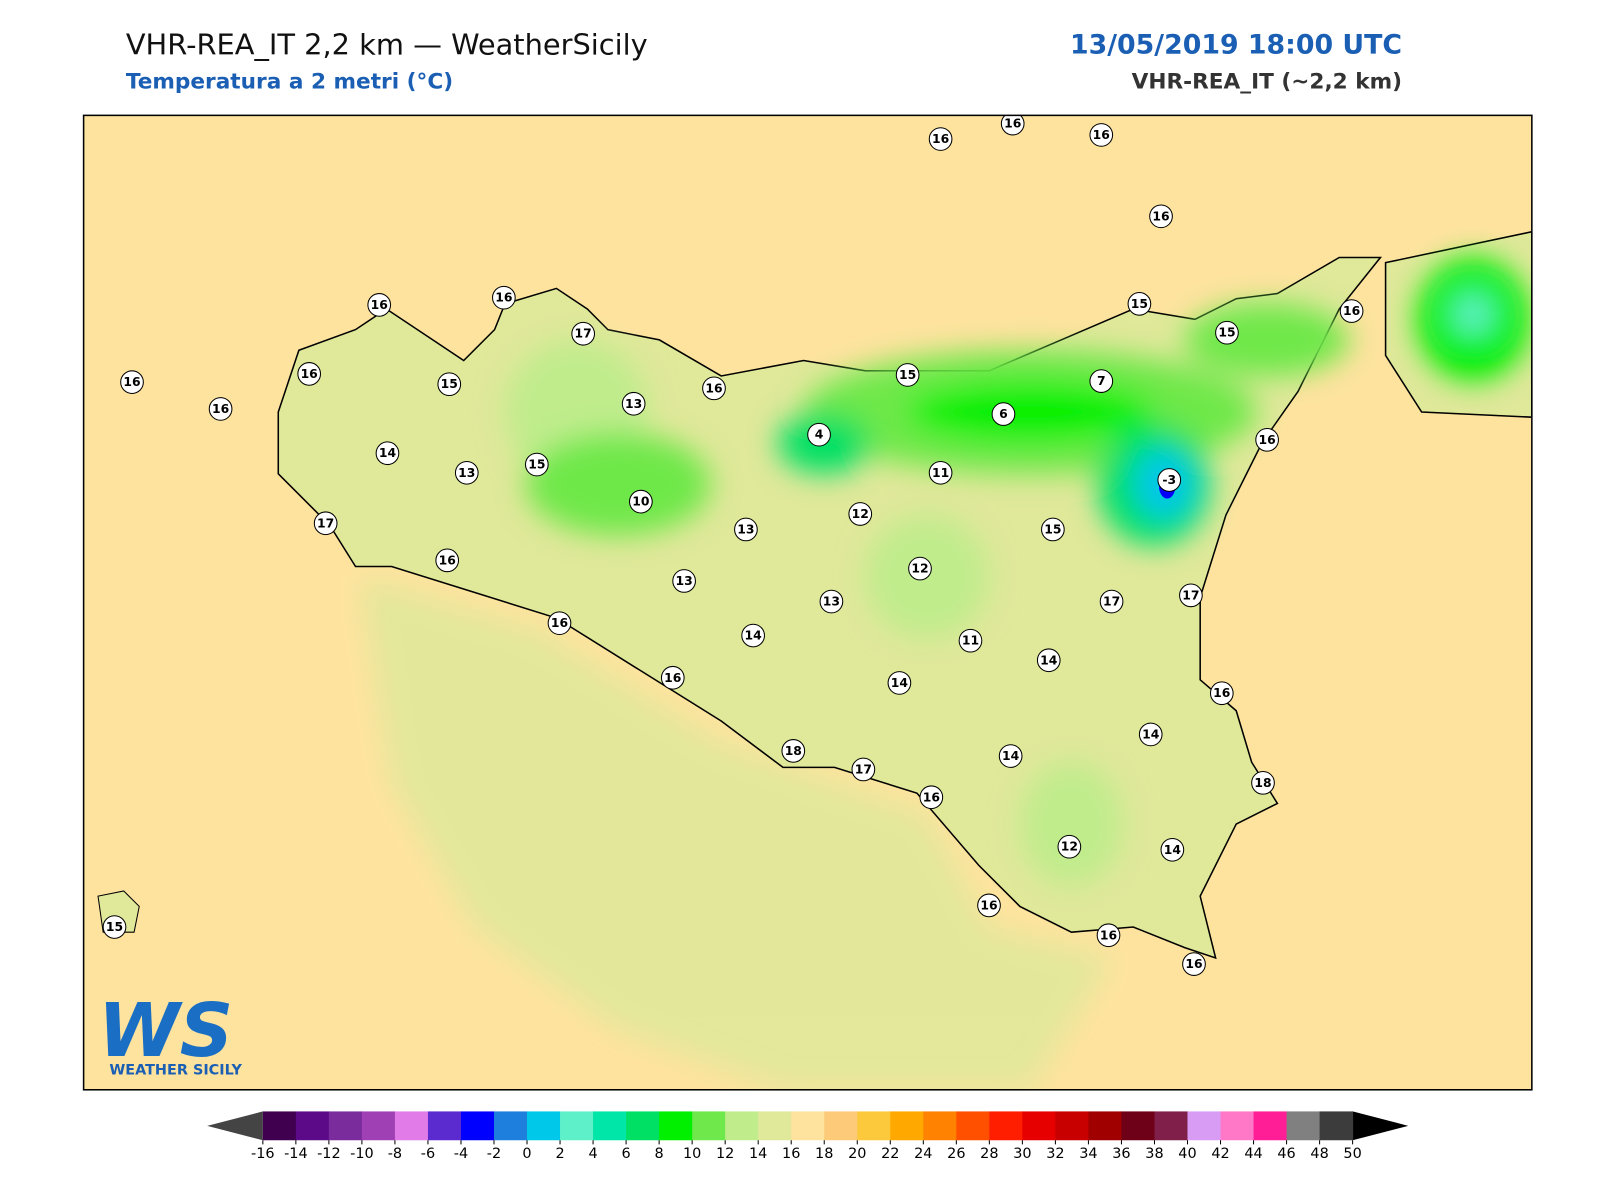 The width and height of the screenshot is (1600, 1200). Describe the element at coordinates (659, 1154) in the screenshot. I see `colorbar-tick-label: 8` at that location.